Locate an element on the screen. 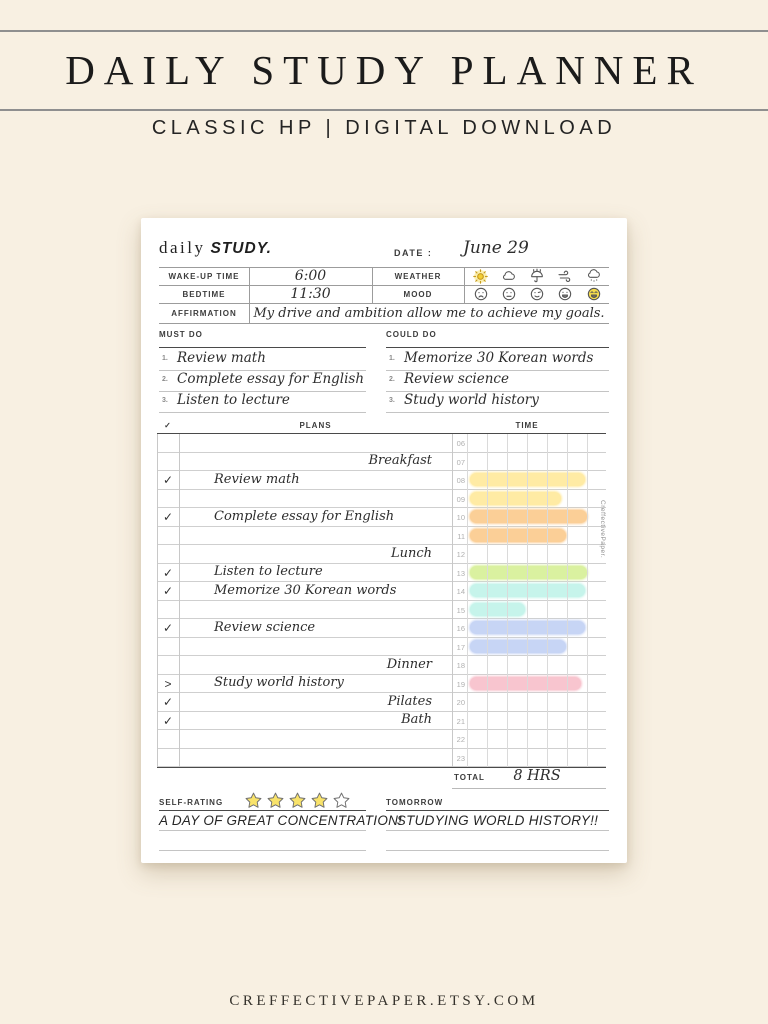 The width and height of the screenshot is (768, 1024). must-do-item: 1. Review math is located at coordinates (262, 360).